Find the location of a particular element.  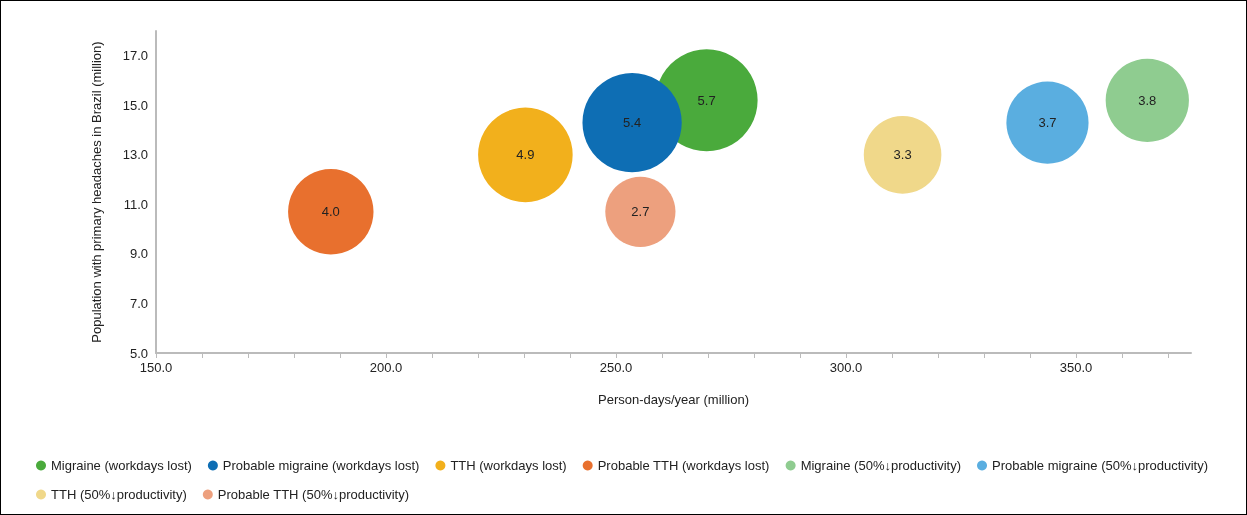

x-tick-label: 300.0 is located at coordinates (846, 367).